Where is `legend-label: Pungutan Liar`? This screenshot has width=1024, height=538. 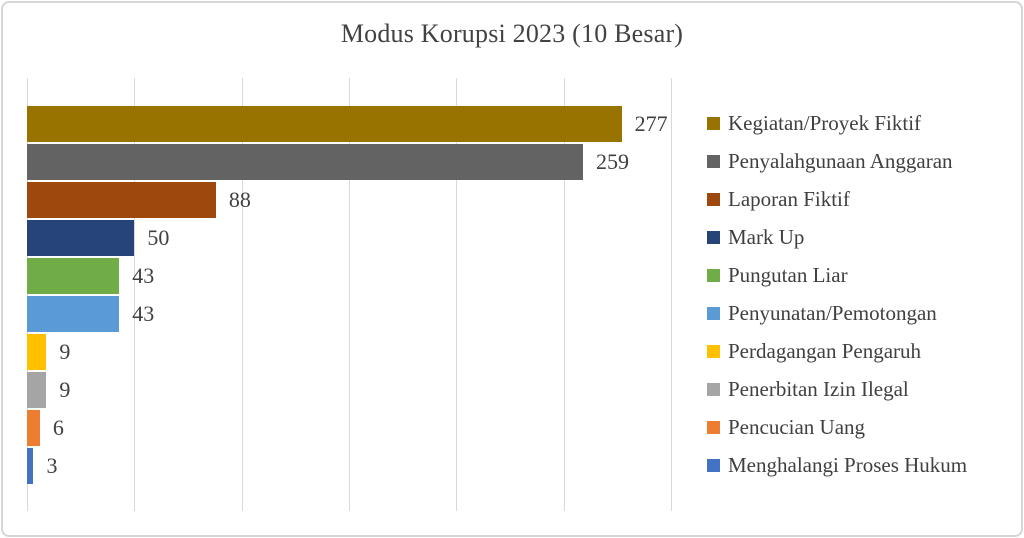
legend-label: Pungutan Liar is located at coordinates (788, 274).